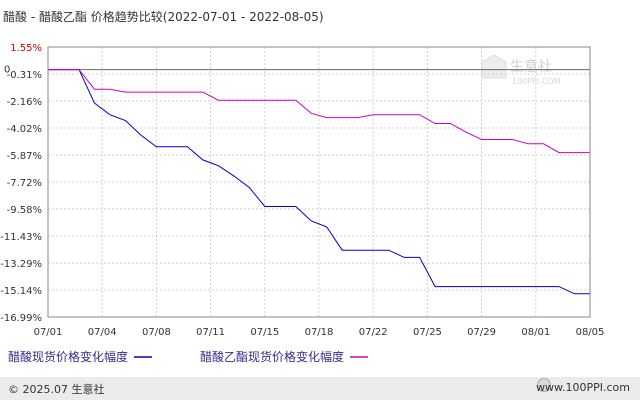 The image size is (640, 400). I want to click on y-tick-label: -2.16%, so click(24, 102).